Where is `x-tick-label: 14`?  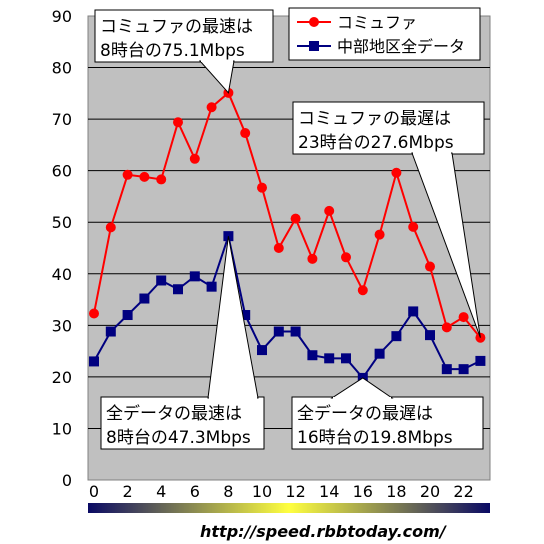 x-tick-label: 14 is located at coordinates (329, 491).